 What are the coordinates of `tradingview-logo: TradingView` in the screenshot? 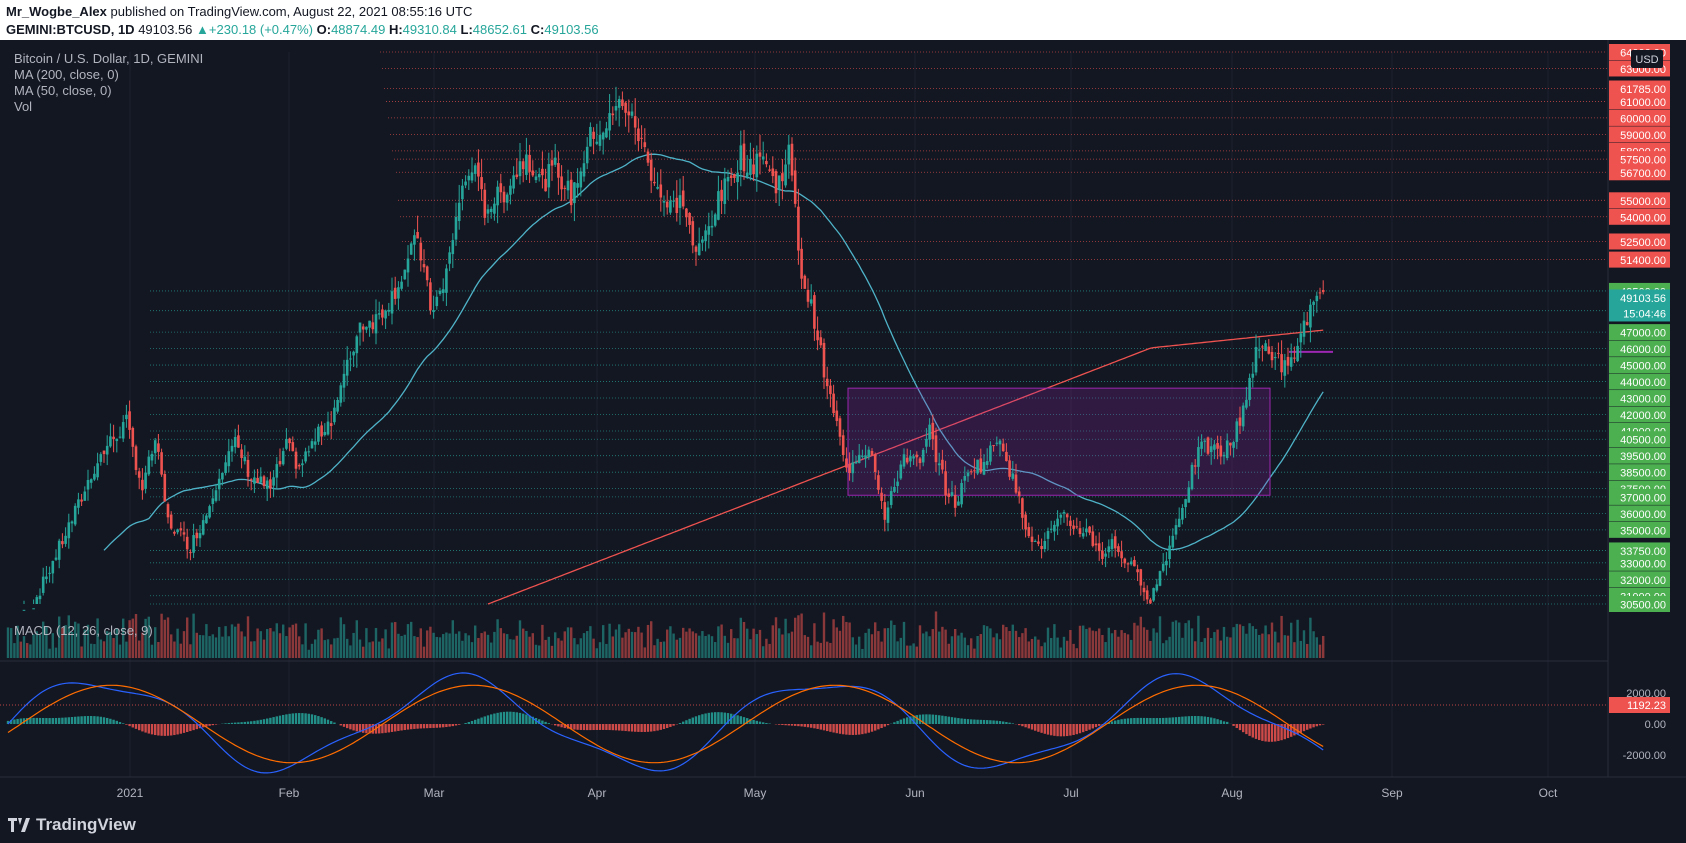 It's located at (72, 825).